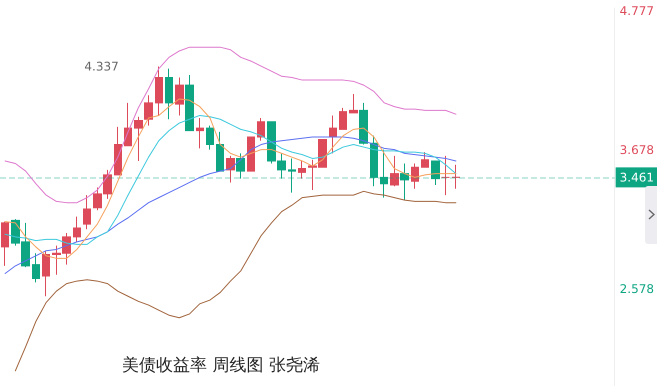 This screenshot has width=657, height=386. I want to click on y-tick-label: 2.578, so click(637, 289).